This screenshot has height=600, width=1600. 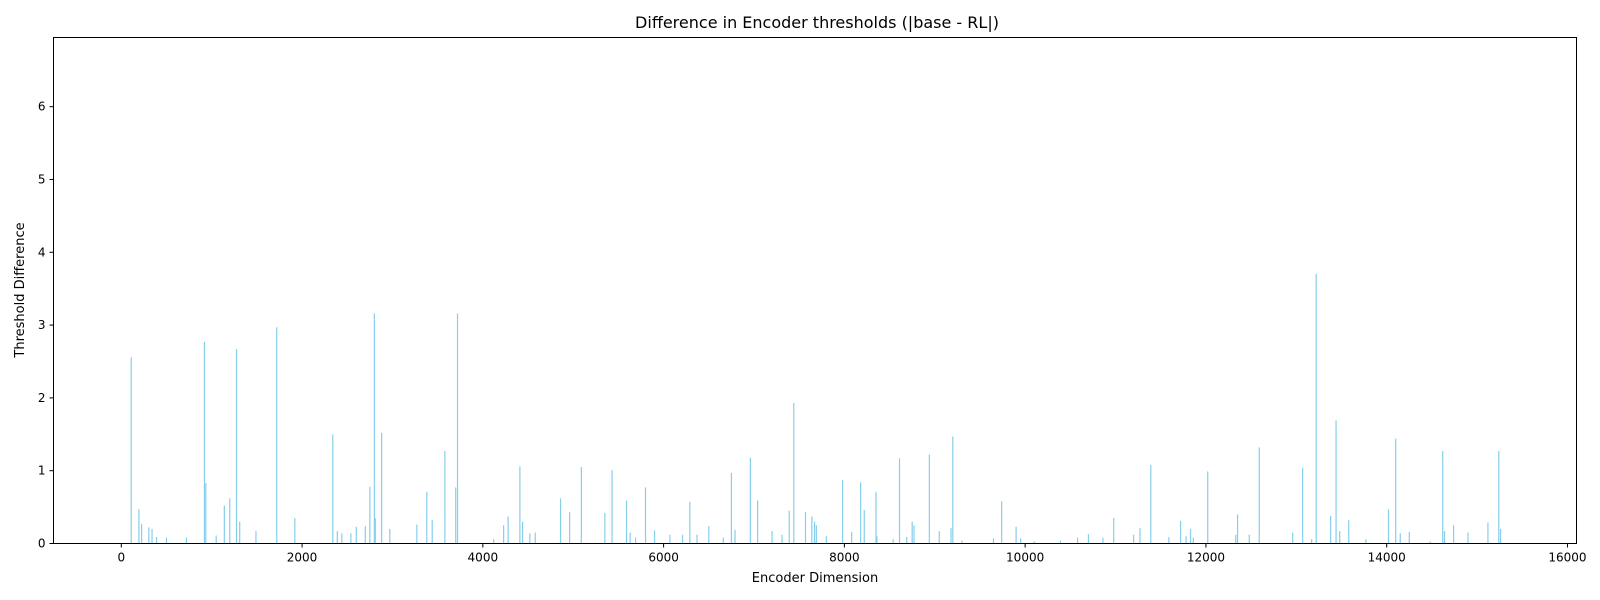 What do you see at coordinates (302, 558) in the screenshot?
I see `x-tick-label: 2000` at bounding box center [302, 558].